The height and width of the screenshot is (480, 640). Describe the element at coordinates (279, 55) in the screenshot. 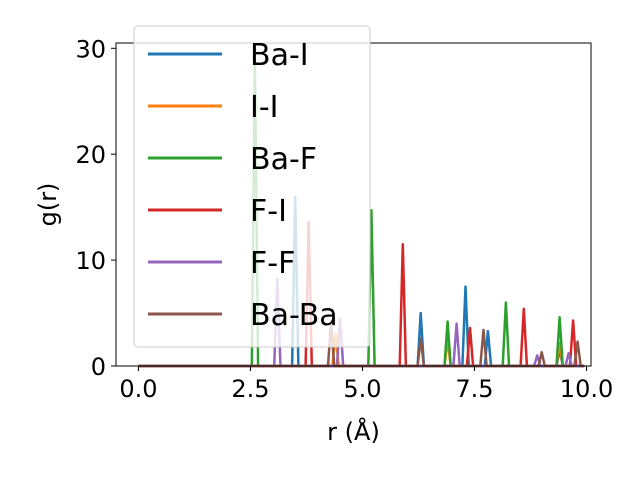

I see `legend-label: Ba-I` at that location.